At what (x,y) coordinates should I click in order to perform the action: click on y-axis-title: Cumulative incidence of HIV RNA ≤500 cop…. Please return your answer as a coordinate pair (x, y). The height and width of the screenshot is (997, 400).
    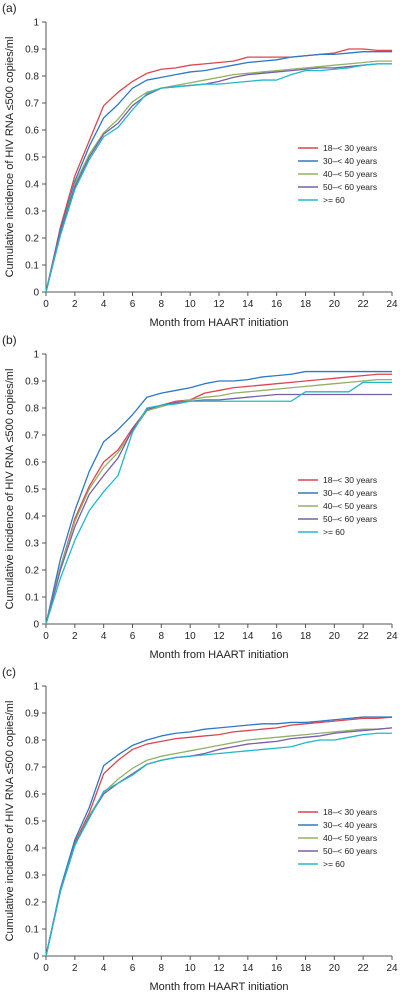
    Looking at the image, I should click on (10, 157).